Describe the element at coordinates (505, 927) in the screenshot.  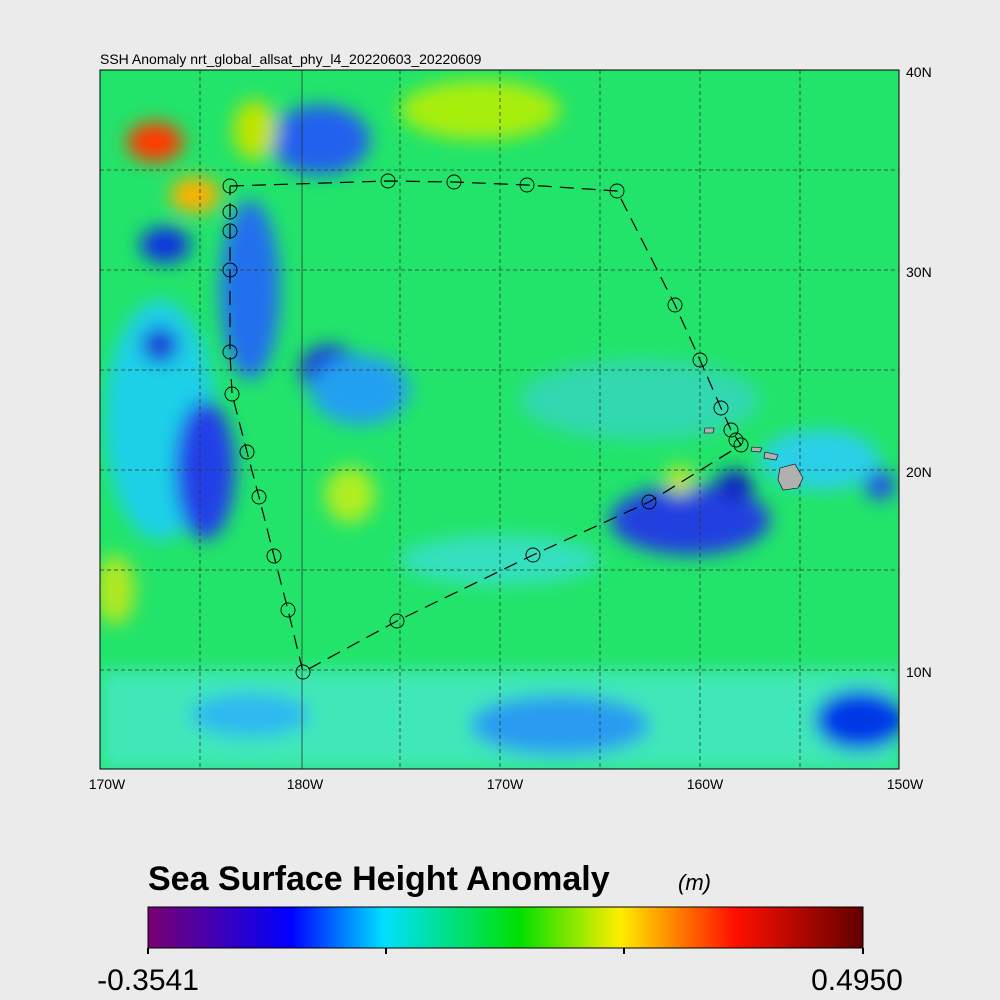
I see `colorbar` at that location.